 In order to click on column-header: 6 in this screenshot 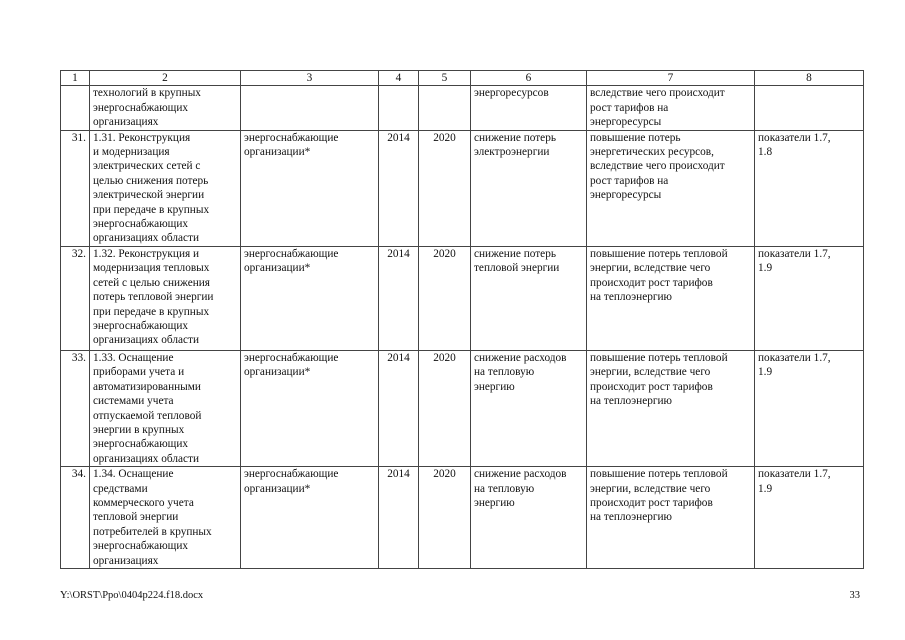, I will do `click(528, 78)`.